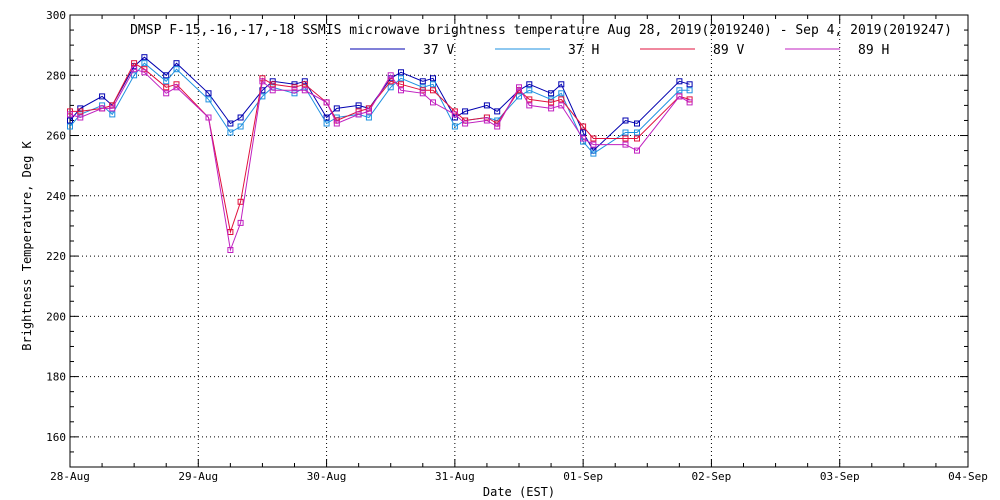  What do you see at coordinates (728, 50) in the screenshot?
I see `legend-label-89-v: 89 V` at bounding box center [728, 50].